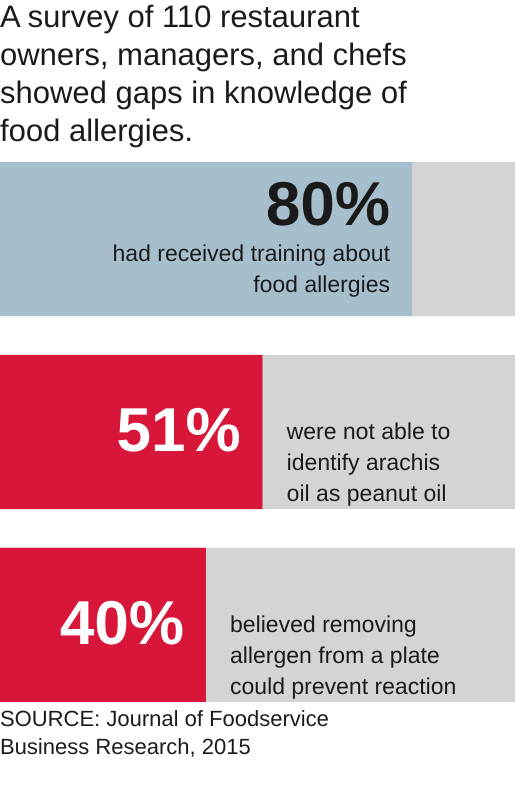  What do you see at coordinates (204, 74) in the screenshot?
I see `chart-title: A survey of 110 restaurant owners, managers, and chefs showed gaps in knowledge of food allergies.` at bounding box center [204, 74].